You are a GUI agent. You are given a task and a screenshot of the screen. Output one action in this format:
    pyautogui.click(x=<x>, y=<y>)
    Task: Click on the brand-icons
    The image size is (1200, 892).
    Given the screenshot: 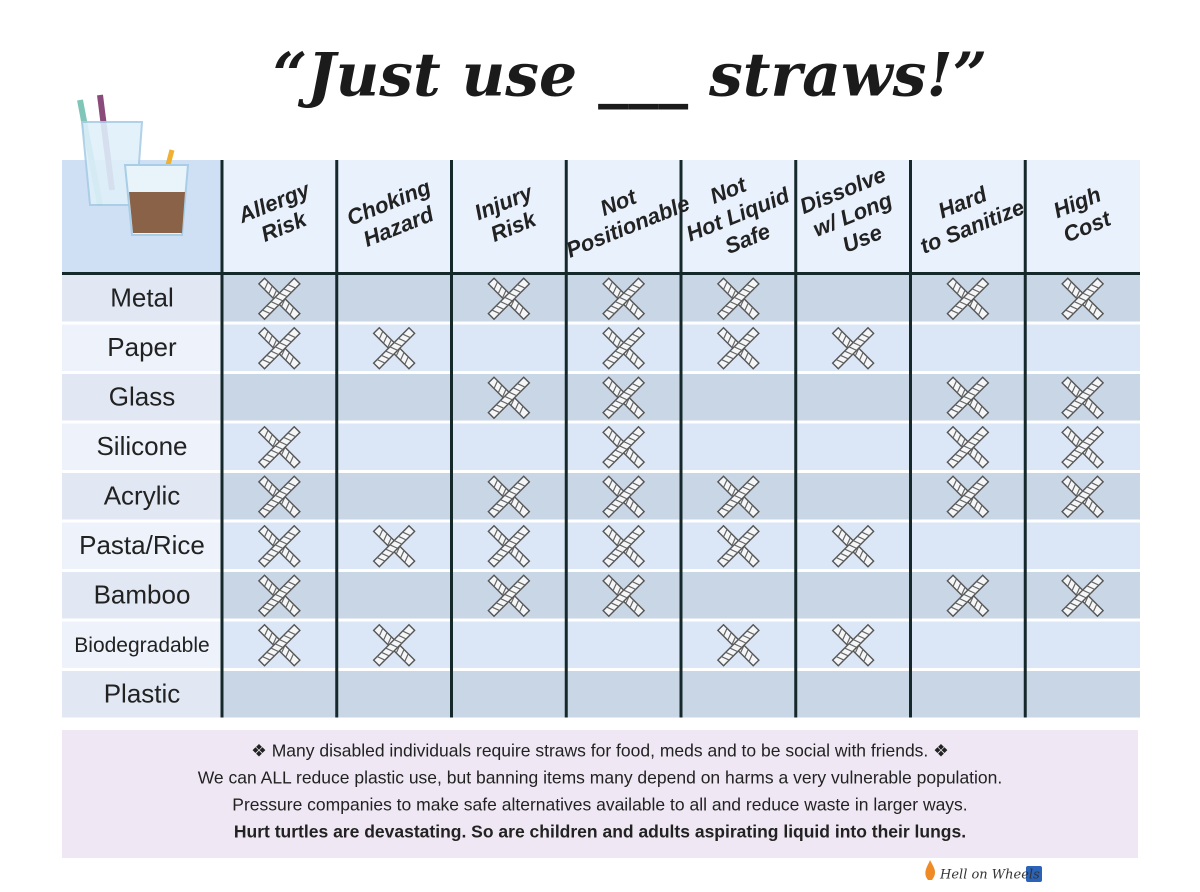 What is the action you would take?
    pyautogui.click(x=983, y=871)
    